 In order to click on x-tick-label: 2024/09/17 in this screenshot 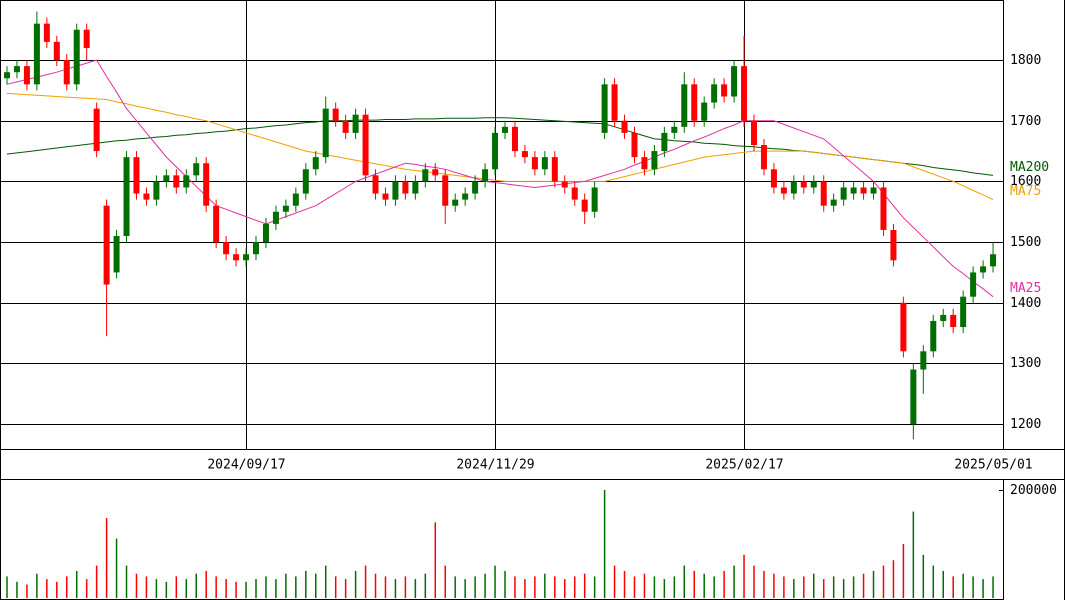, I will do `click(246, 465)`.